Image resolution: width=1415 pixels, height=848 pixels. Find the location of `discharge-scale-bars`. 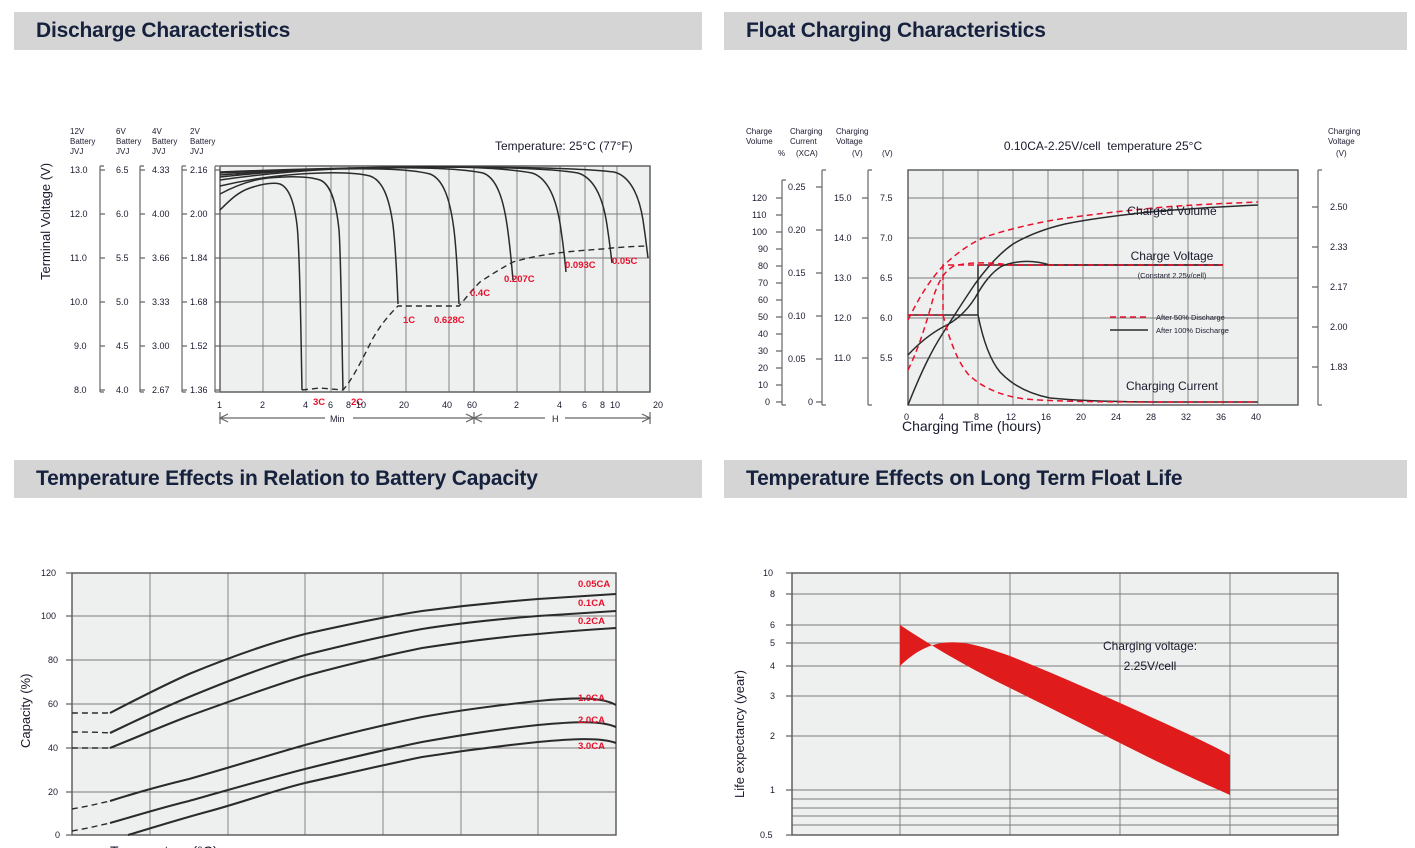

discharge-scale-bars is located at coordinates (159, 279).